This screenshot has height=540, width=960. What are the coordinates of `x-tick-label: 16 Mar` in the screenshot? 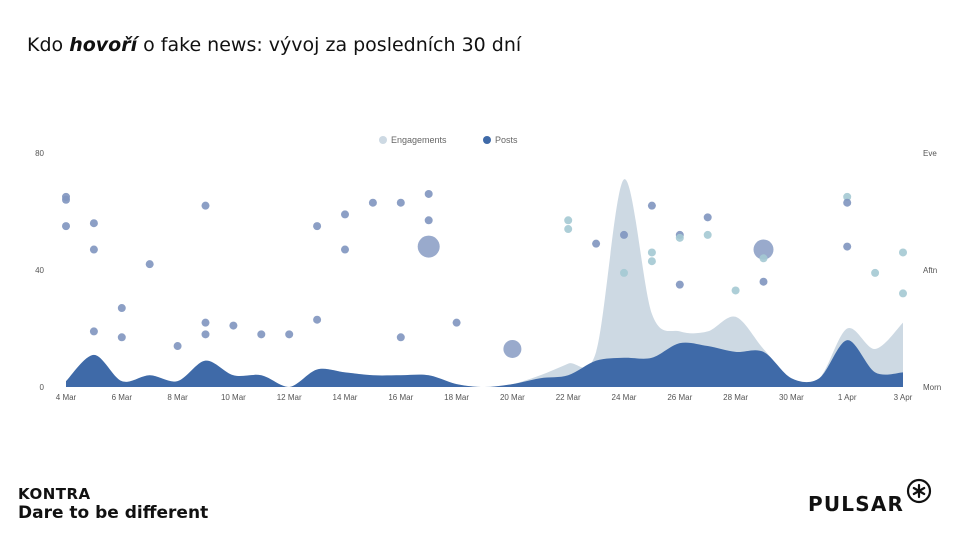 It's located at (400, 397).